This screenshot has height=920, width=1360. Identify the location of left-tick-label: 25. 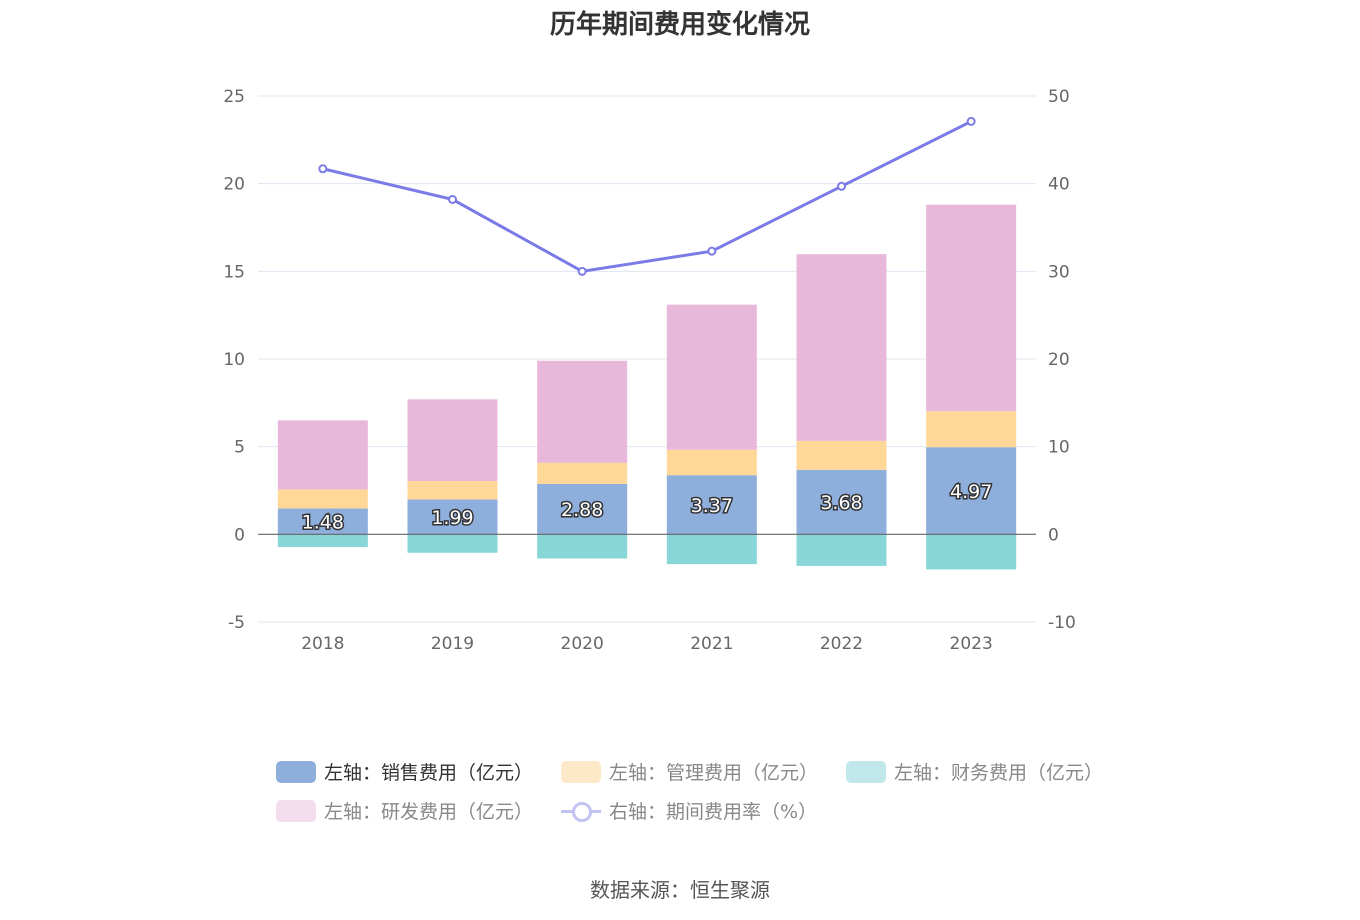
(234, 97).